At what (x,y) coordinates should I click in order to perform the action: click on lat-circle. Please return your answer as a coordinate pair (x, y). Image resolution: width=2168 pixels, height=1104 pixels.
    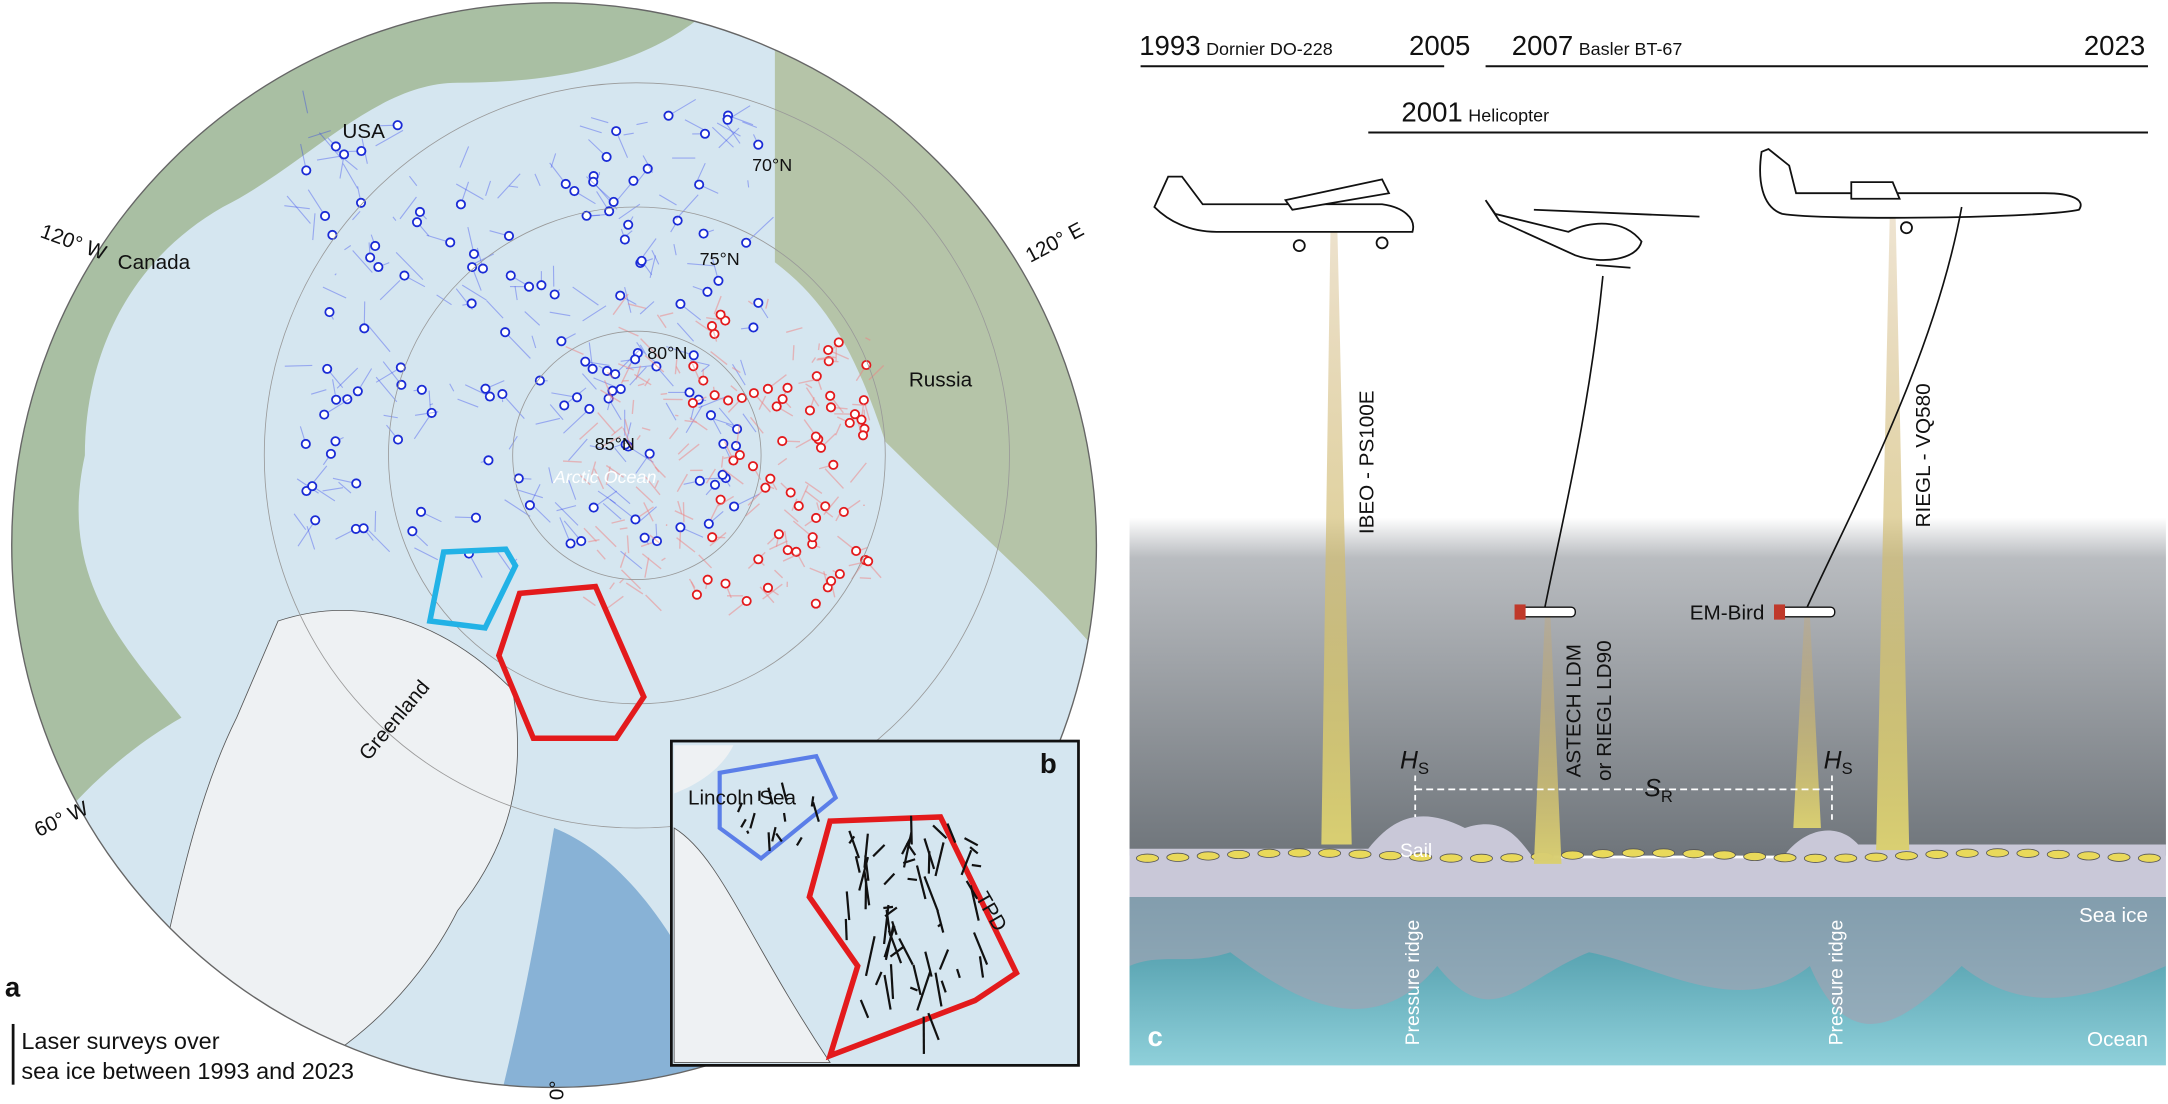
    Looking at the image, I should click on (637, 455).